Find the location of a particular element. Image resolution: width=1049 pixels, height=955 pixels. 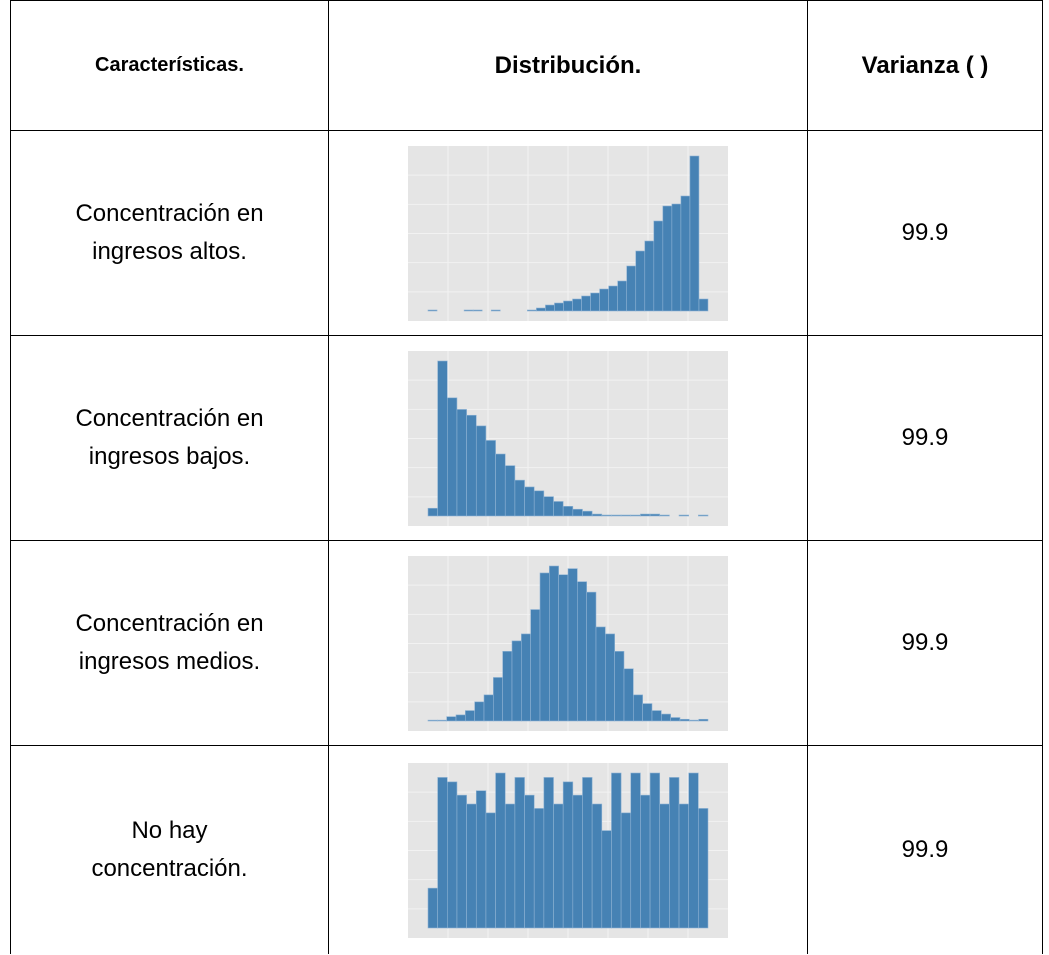

label: Concentración en ingresos altos. is located at coordinates (169, 232).